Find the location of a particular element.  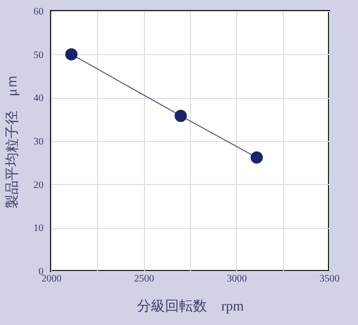

x-tick-label: 2500 is located at coordinates (144, 279).